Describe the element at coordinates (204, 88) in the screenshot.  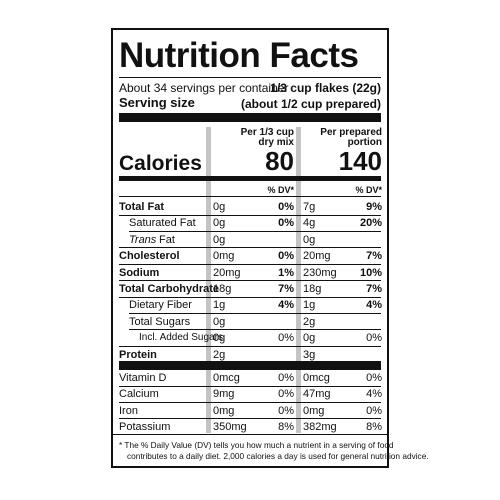
I see `servings-per-container: About 34 servings per container` at that location.